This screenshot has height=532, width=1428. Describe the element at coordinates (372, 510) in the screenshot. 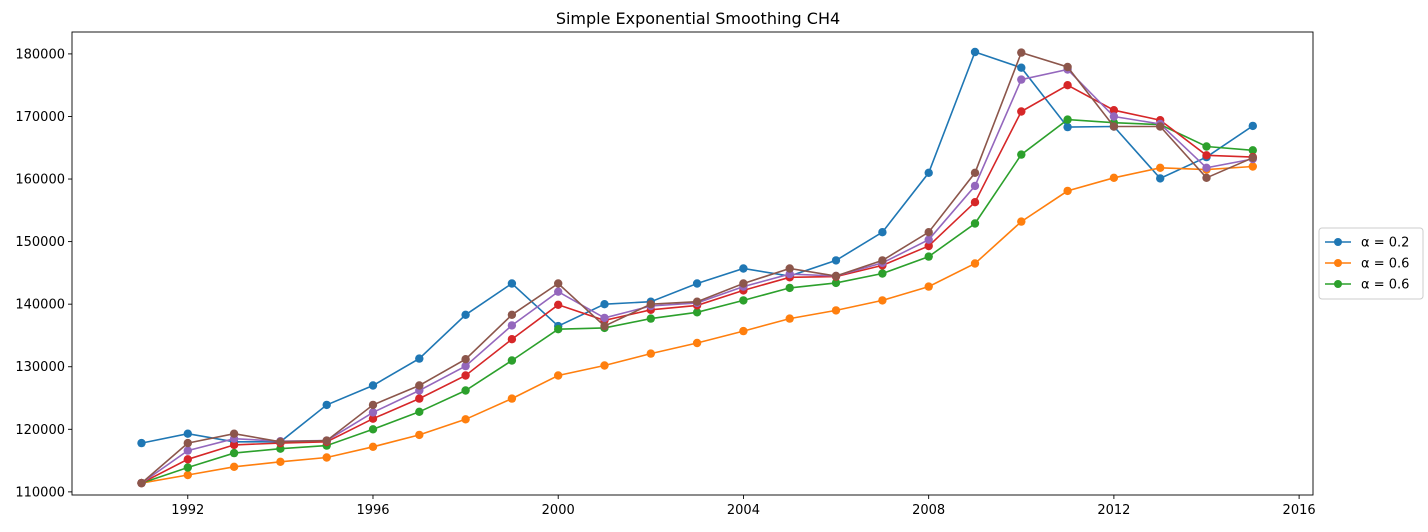

I see `x-tick-label: 1996` at that location.